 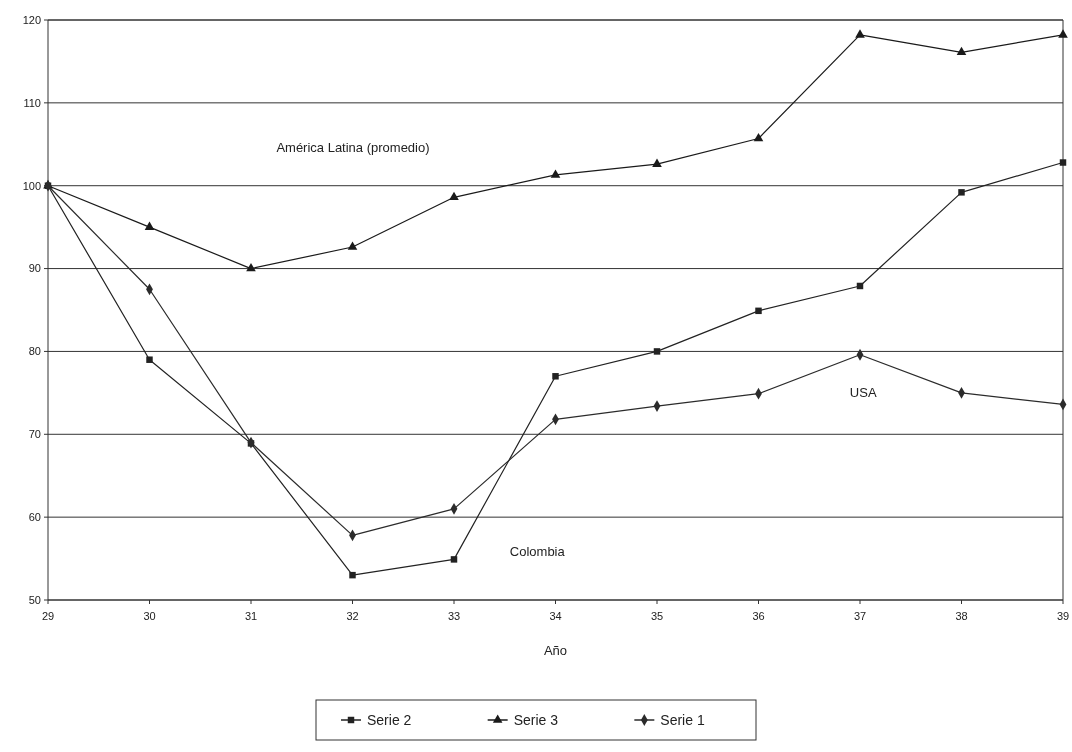 I want to click on y-tick-label: 100, so click(x=31, y=185).